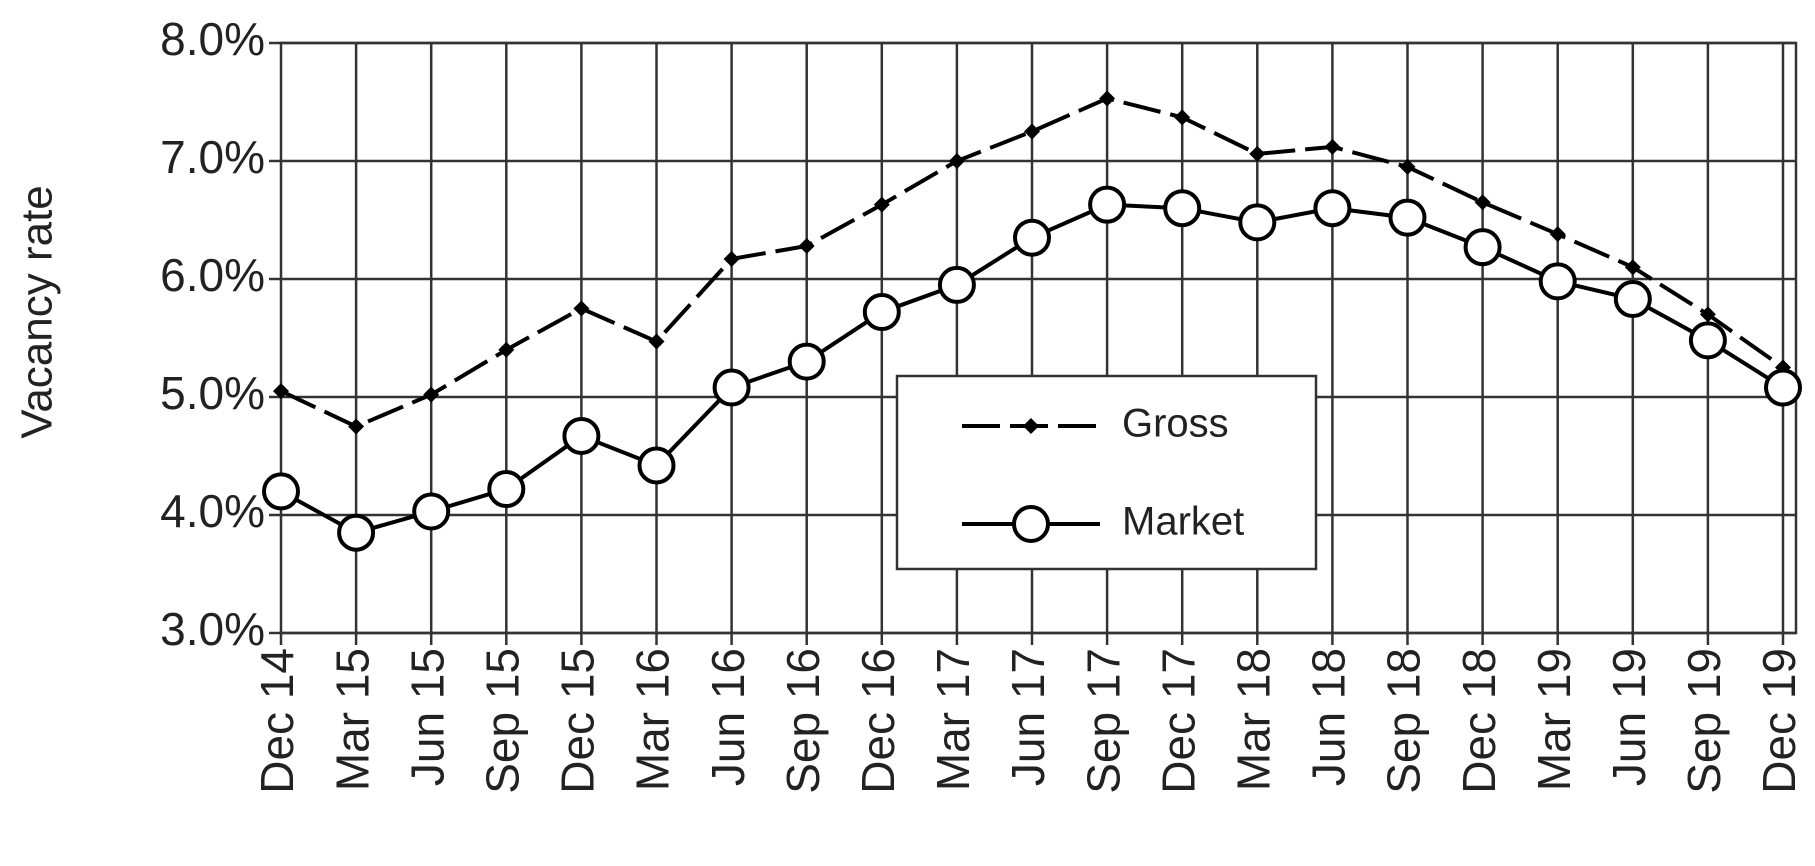 The image size is (1815, 866). Describe the element at coordinates (1253, 719) in the screenshot. I see `x-tick-label: Mar 18` at that location.